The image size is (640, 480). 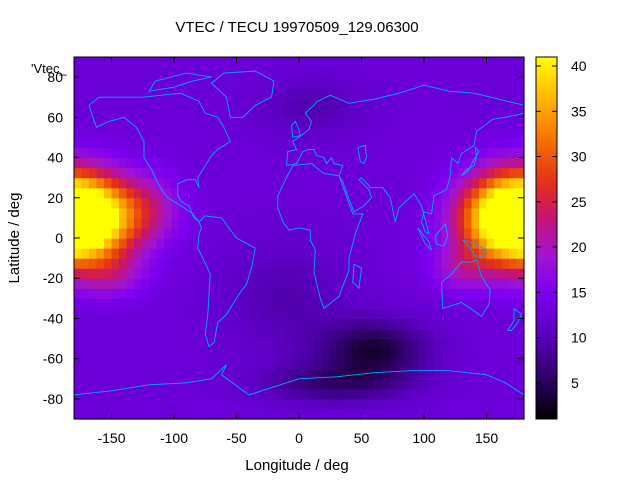 What do you see at coordinates (579, 157) in the screenshot?
I see `colorbar-tick-label: 30` at bounding box center [579, 157].